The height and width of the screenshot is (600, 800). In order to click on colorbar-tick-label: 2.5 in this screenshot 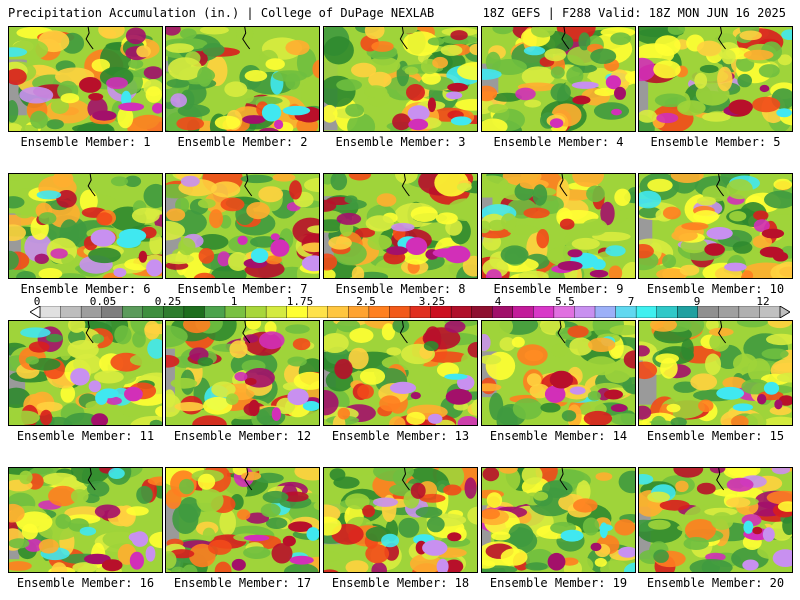, I will do `click(366, 301)`.